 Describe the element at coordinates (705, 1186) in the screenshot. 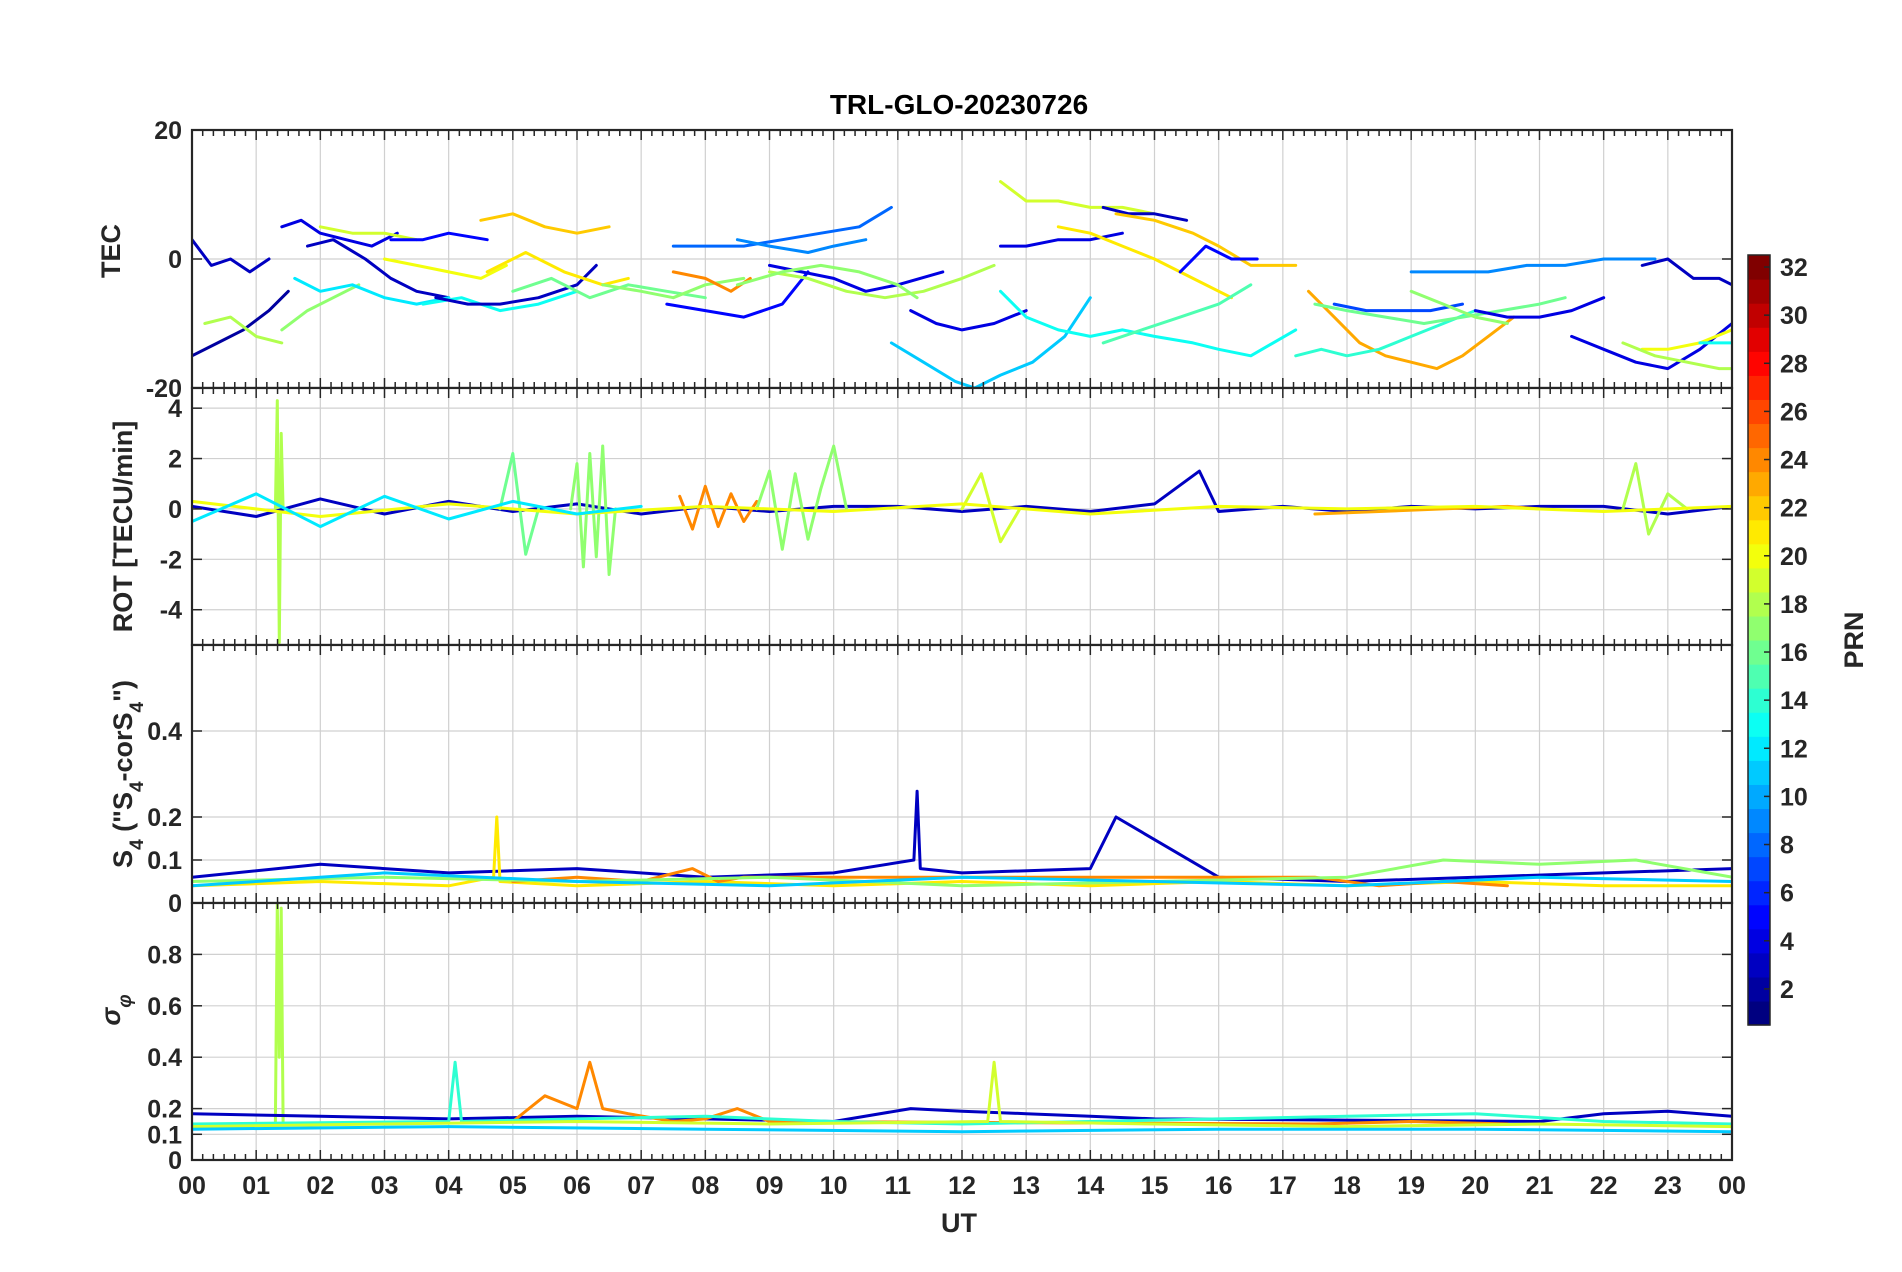

I see `x-tick-label: 08` at that location.